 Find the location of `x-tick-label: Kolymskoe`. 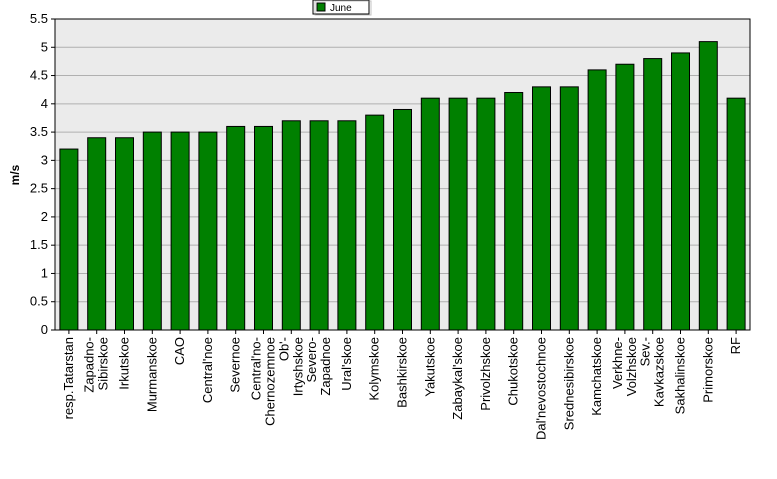

x-tick-label: Kolymskoe is located at coordinates (374, 369).